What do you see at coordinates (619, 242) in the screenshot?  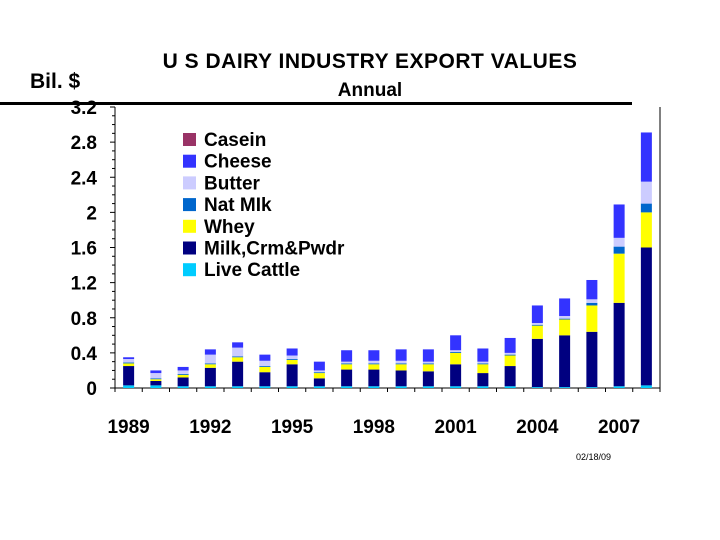 I see `bar-segment-butter: 2007 Butter: 0.1` at bounding box center [619, 242].